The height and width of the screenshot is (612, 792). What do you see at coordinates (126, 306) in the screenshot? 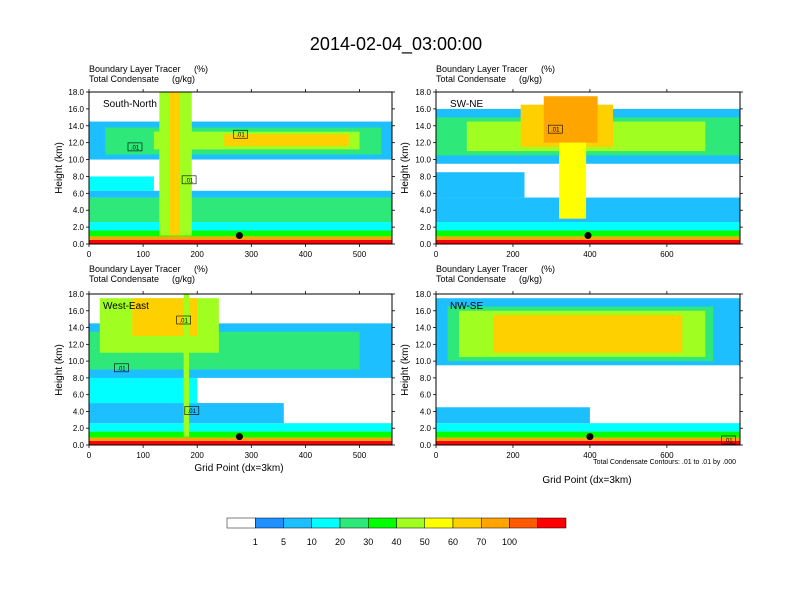
I see `panel-label: West-East` at bounding box center [126, 306].